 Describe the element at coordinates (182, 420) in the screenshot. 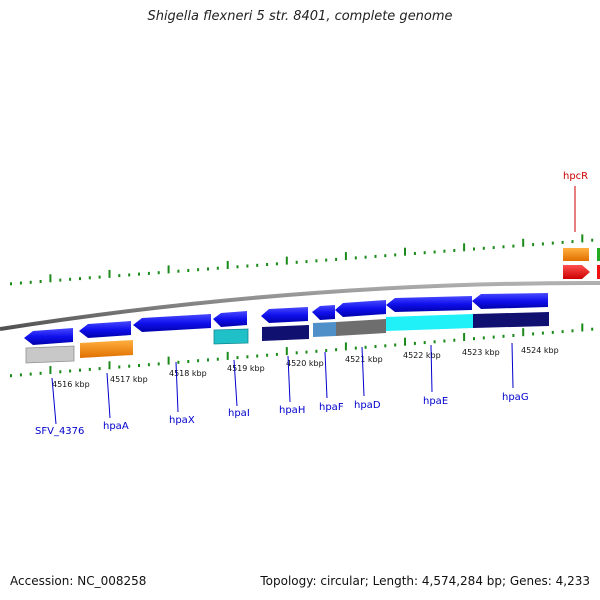

I see `gene-label: hpaX` at that location.